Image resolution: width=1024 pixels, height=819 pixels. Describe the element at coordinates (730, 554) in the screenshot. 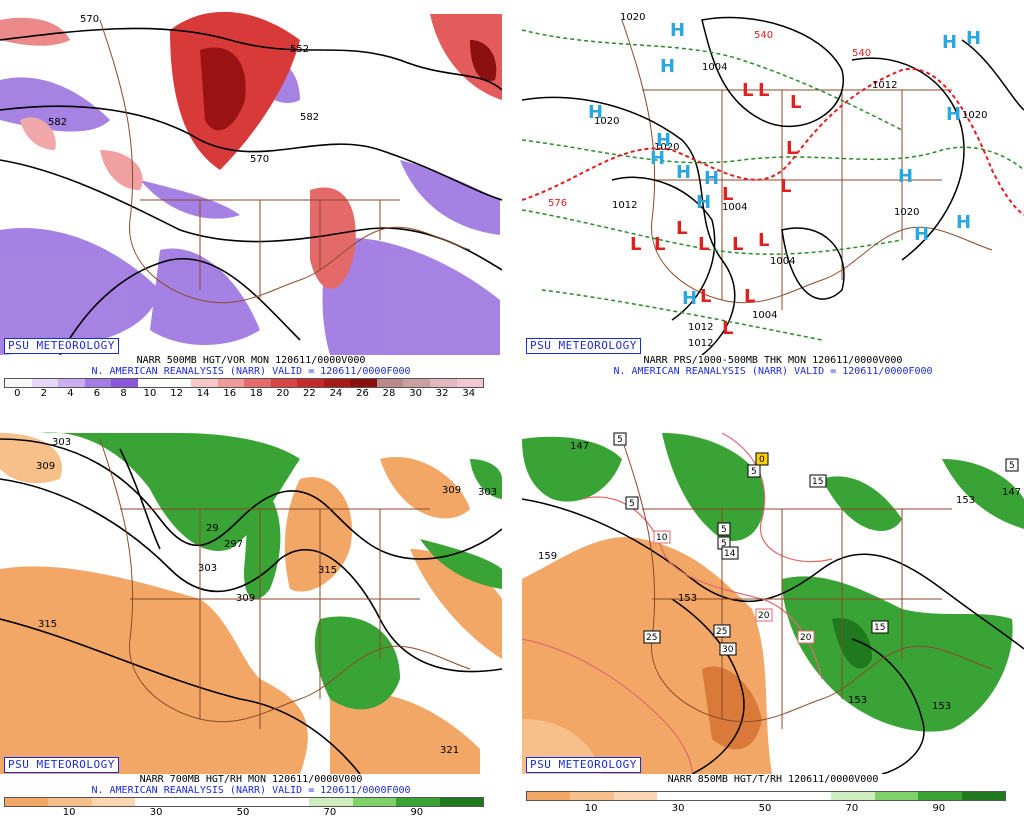

I see `temp-label: 14` at that location.